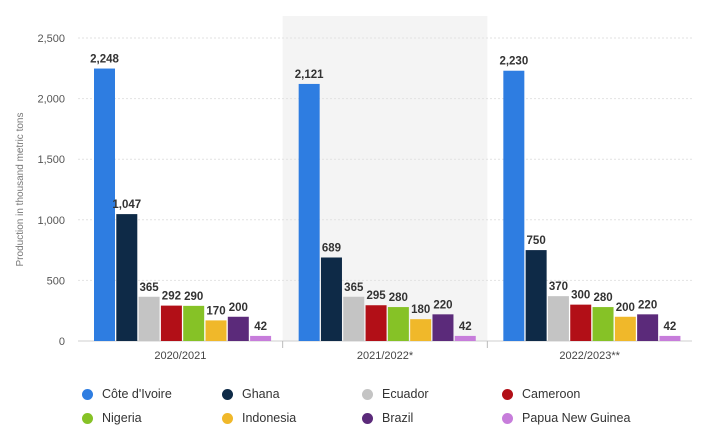 The width and height of the screenshot is (709, 443). What do you see at coordinates (405, 394) in the screenshot?
I see `legend-label: Ecuador` at bounding box center [405, 394].